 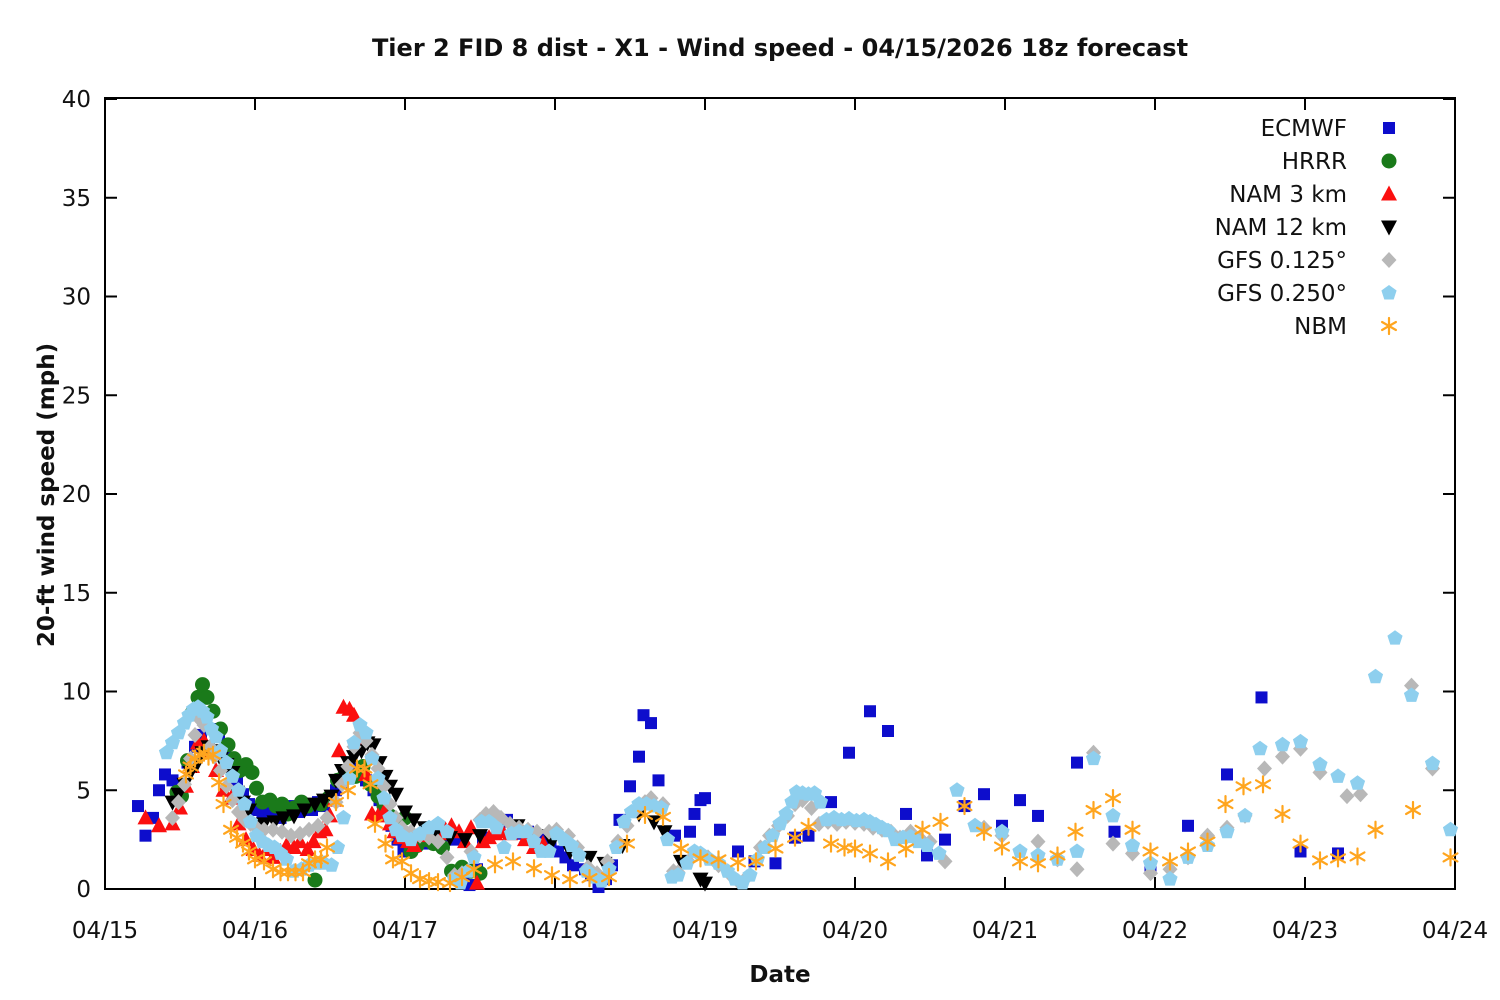 What do you see at coordinates (1304, 129) in the screenshot?
I see `legend-label: ECMWF` at bounding box center [1304, 129].